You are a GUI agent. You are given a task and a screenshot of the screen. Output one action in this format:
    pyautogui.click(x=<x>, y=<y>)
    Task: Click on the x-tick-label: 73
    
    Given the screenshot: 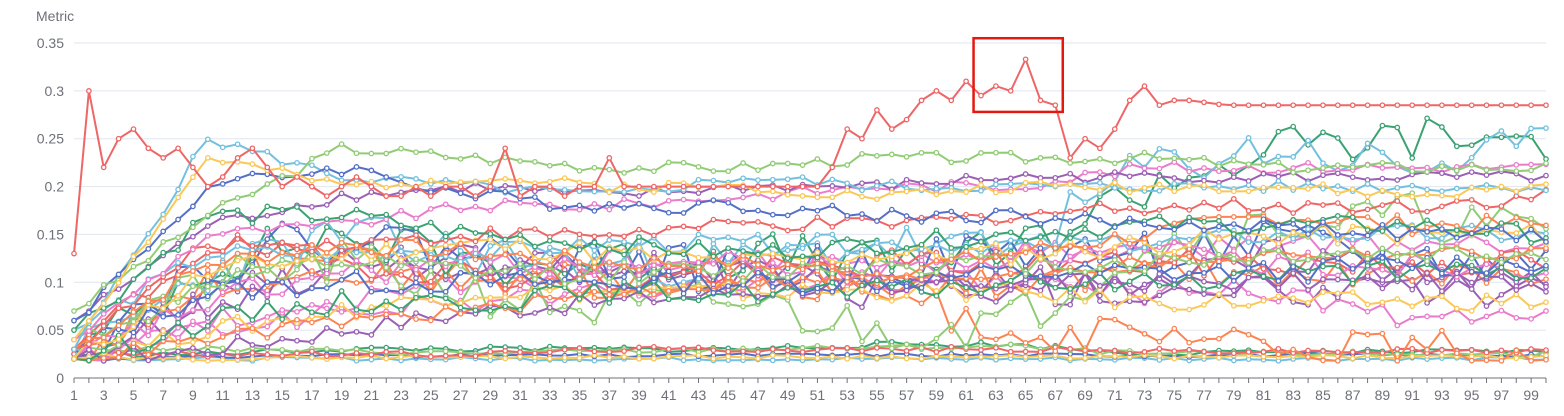 What is the action you would take?
    pyautogui.click(x=1145, y=395)
    